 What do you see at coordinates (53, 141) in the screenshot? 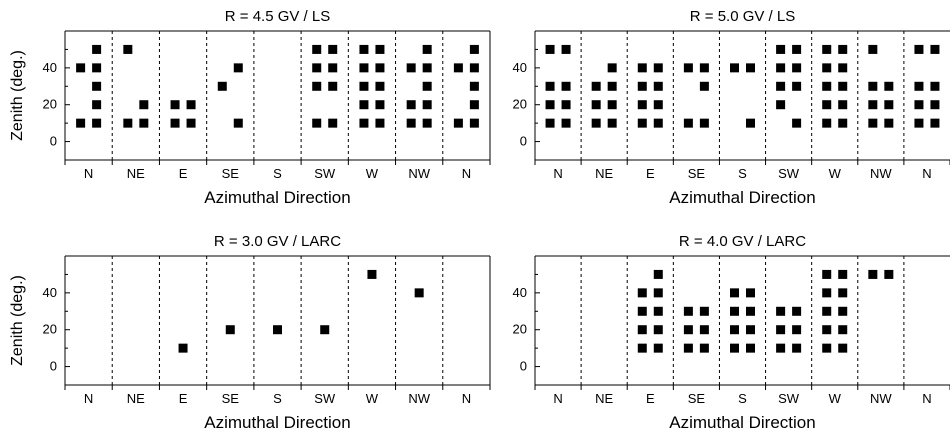
I see `y-tick-label: 0` at bounding box center [53, 141].